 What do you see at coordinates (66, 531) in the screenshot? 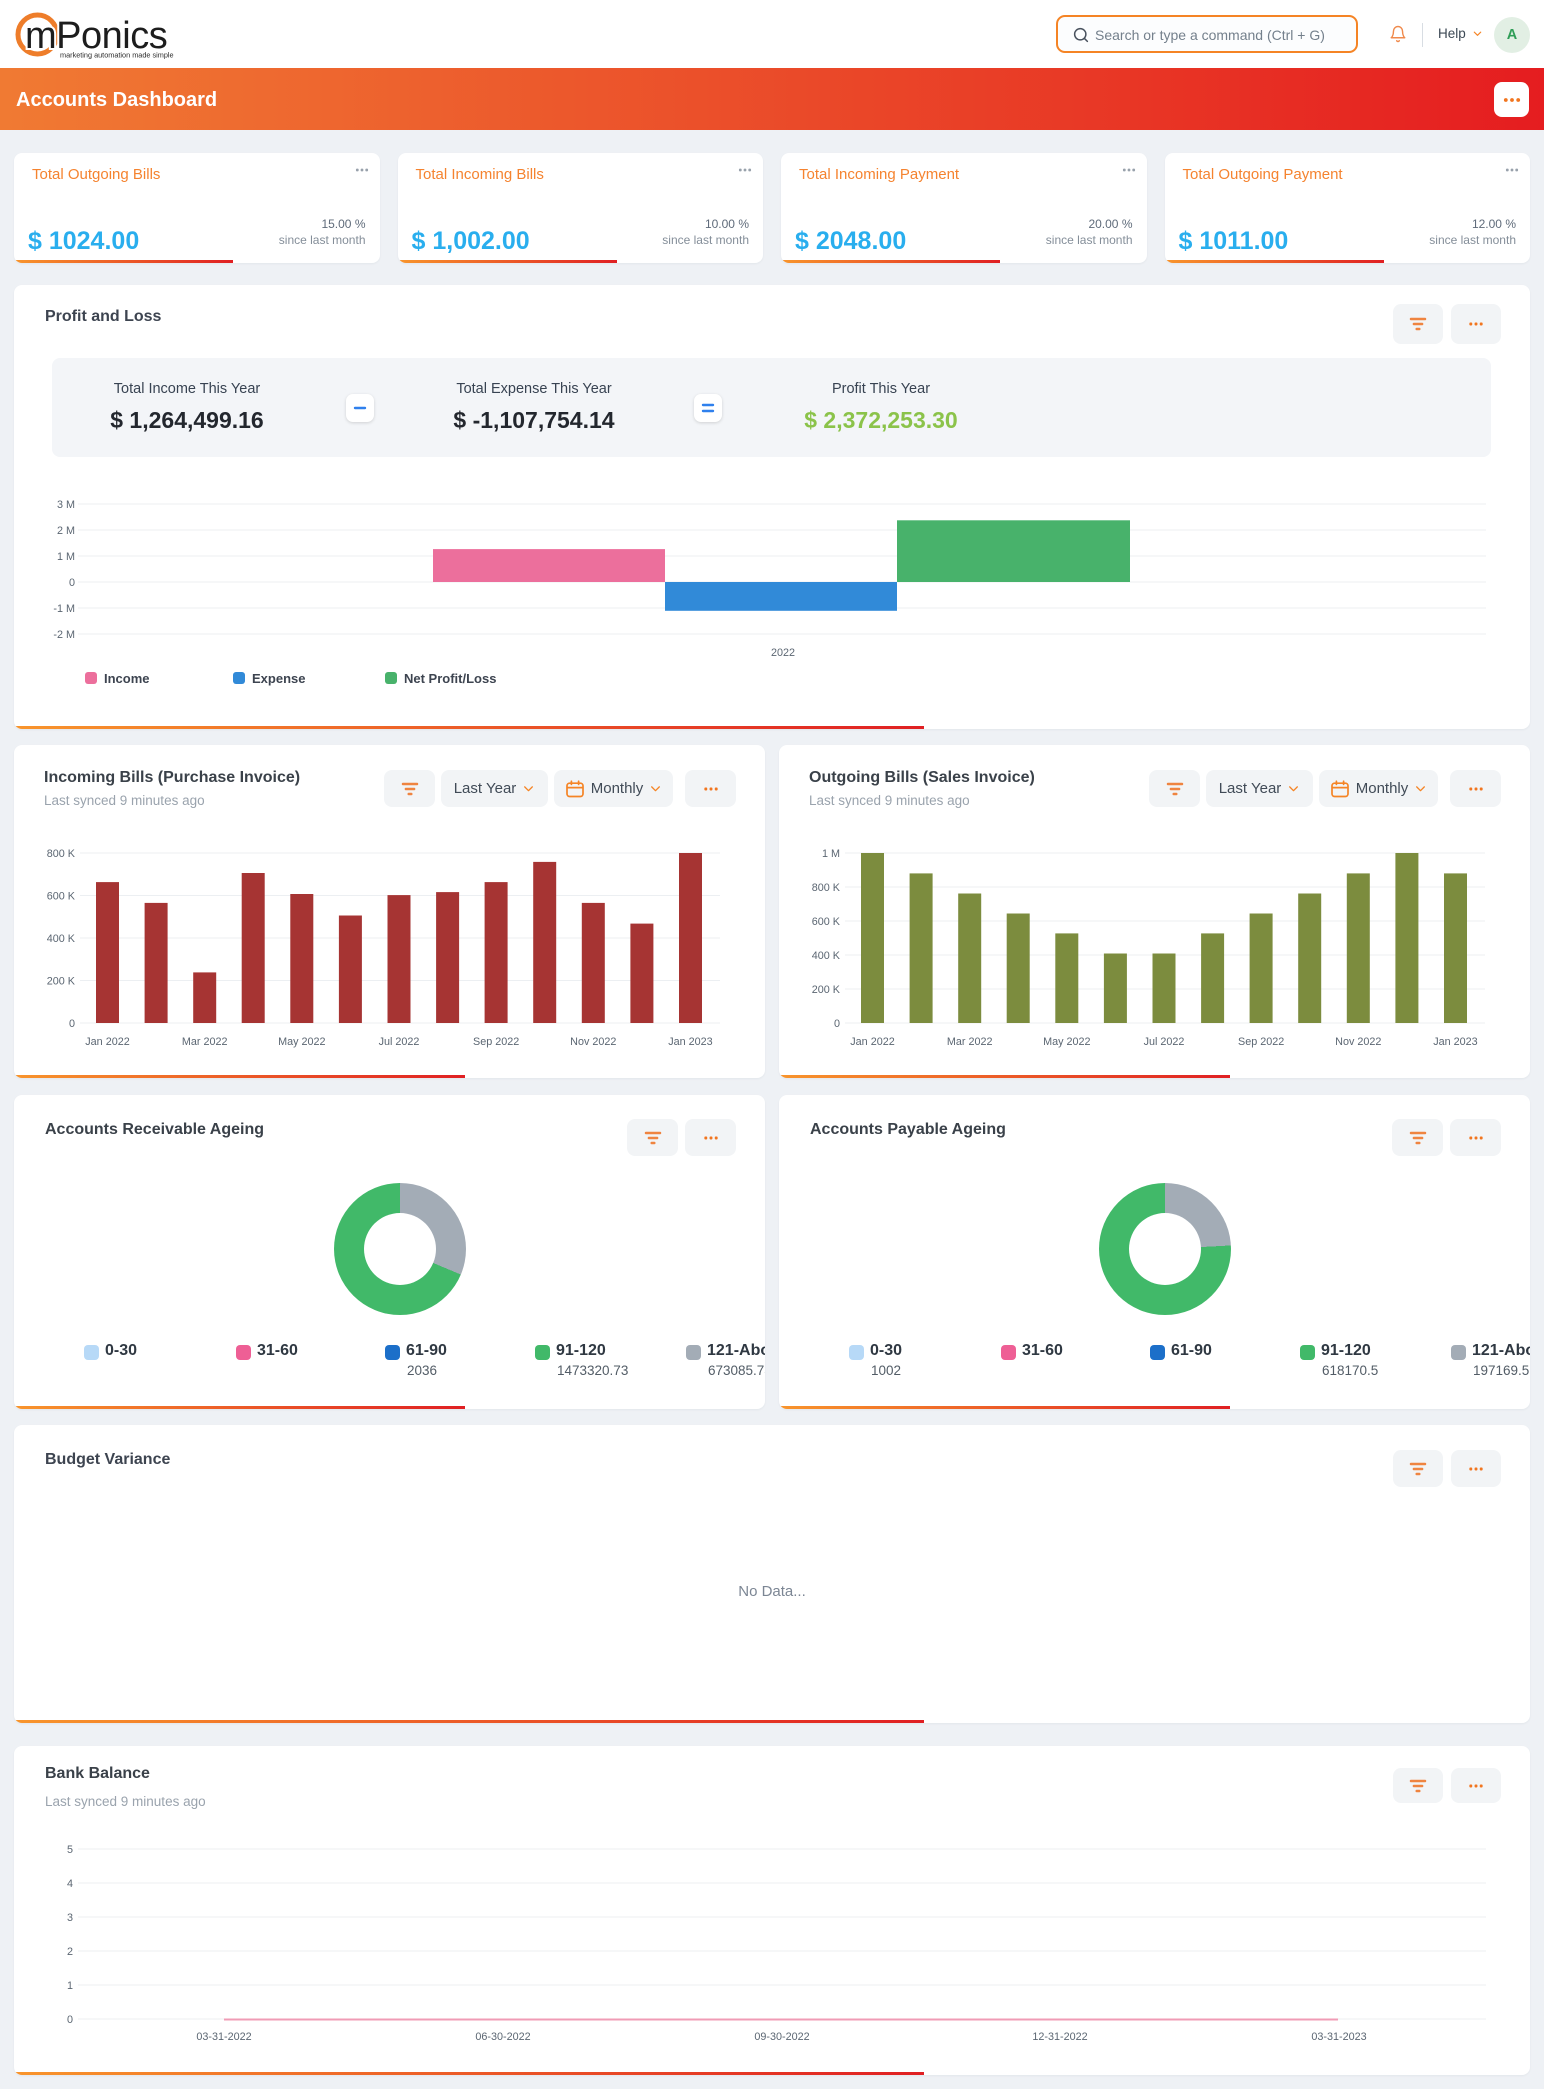
I see `svg-text: 2 M` at bounding box center [66, 531].